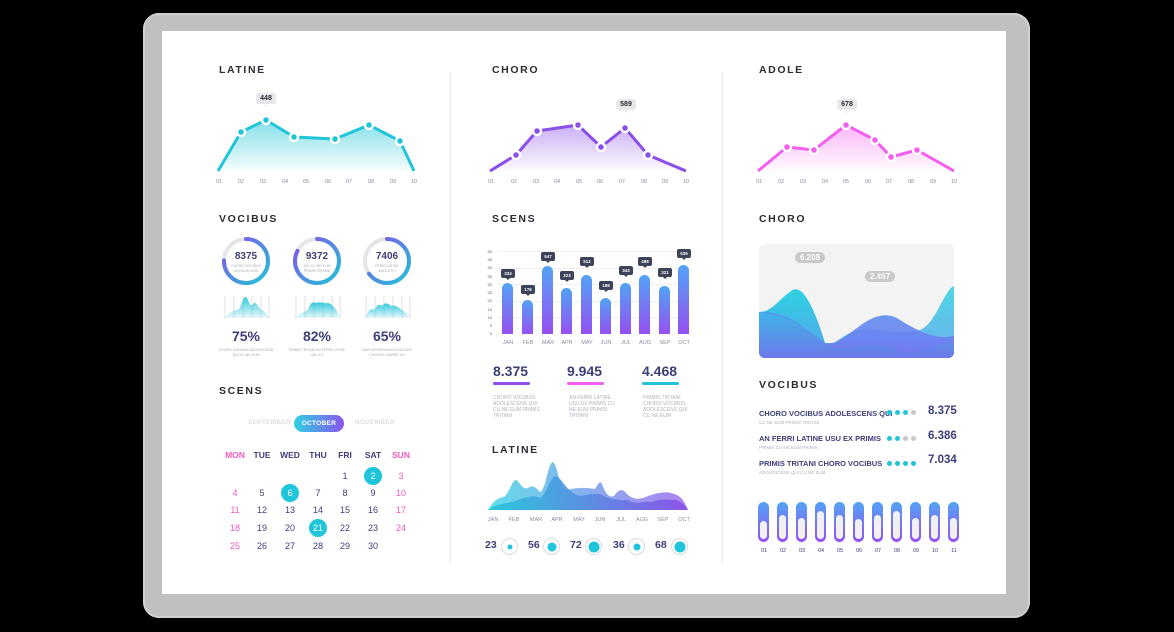 The height and width of the screenshot is (632, 1174). I want to click on calendar-day-selected: 6, so click(290, 493).